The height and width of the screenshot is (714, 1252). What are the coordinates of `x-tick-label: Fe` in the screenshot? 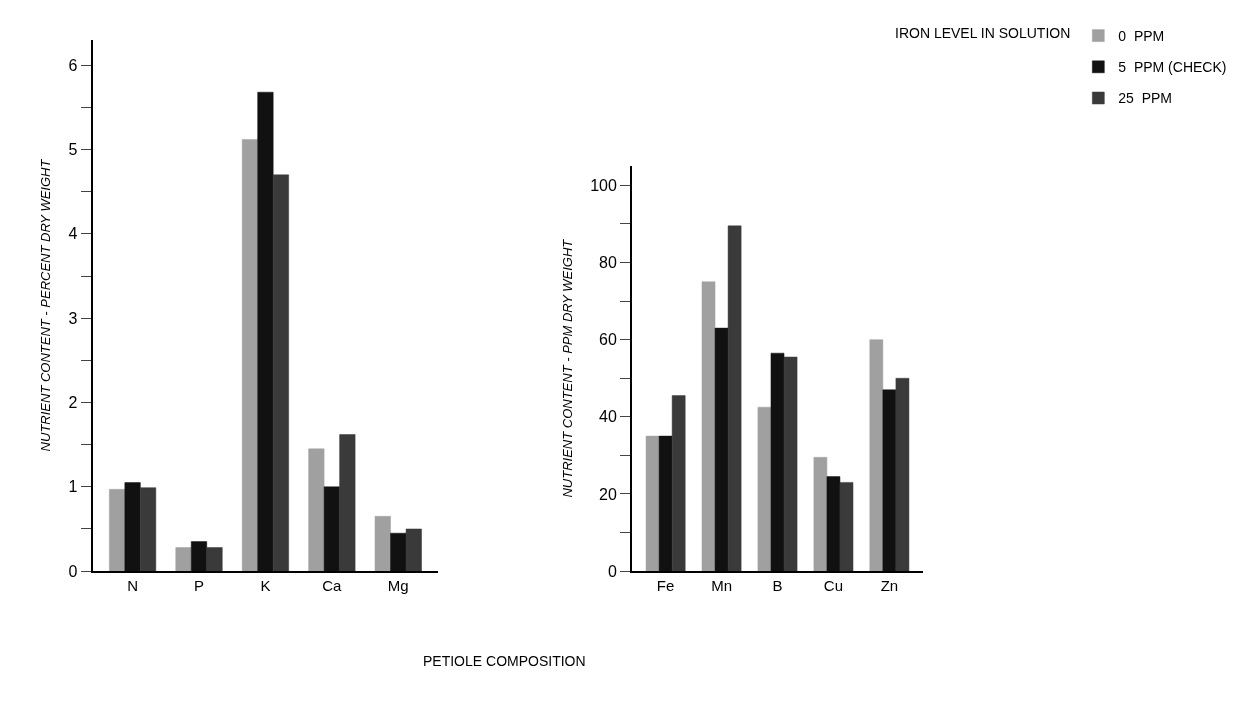 It's located at (665, 586).